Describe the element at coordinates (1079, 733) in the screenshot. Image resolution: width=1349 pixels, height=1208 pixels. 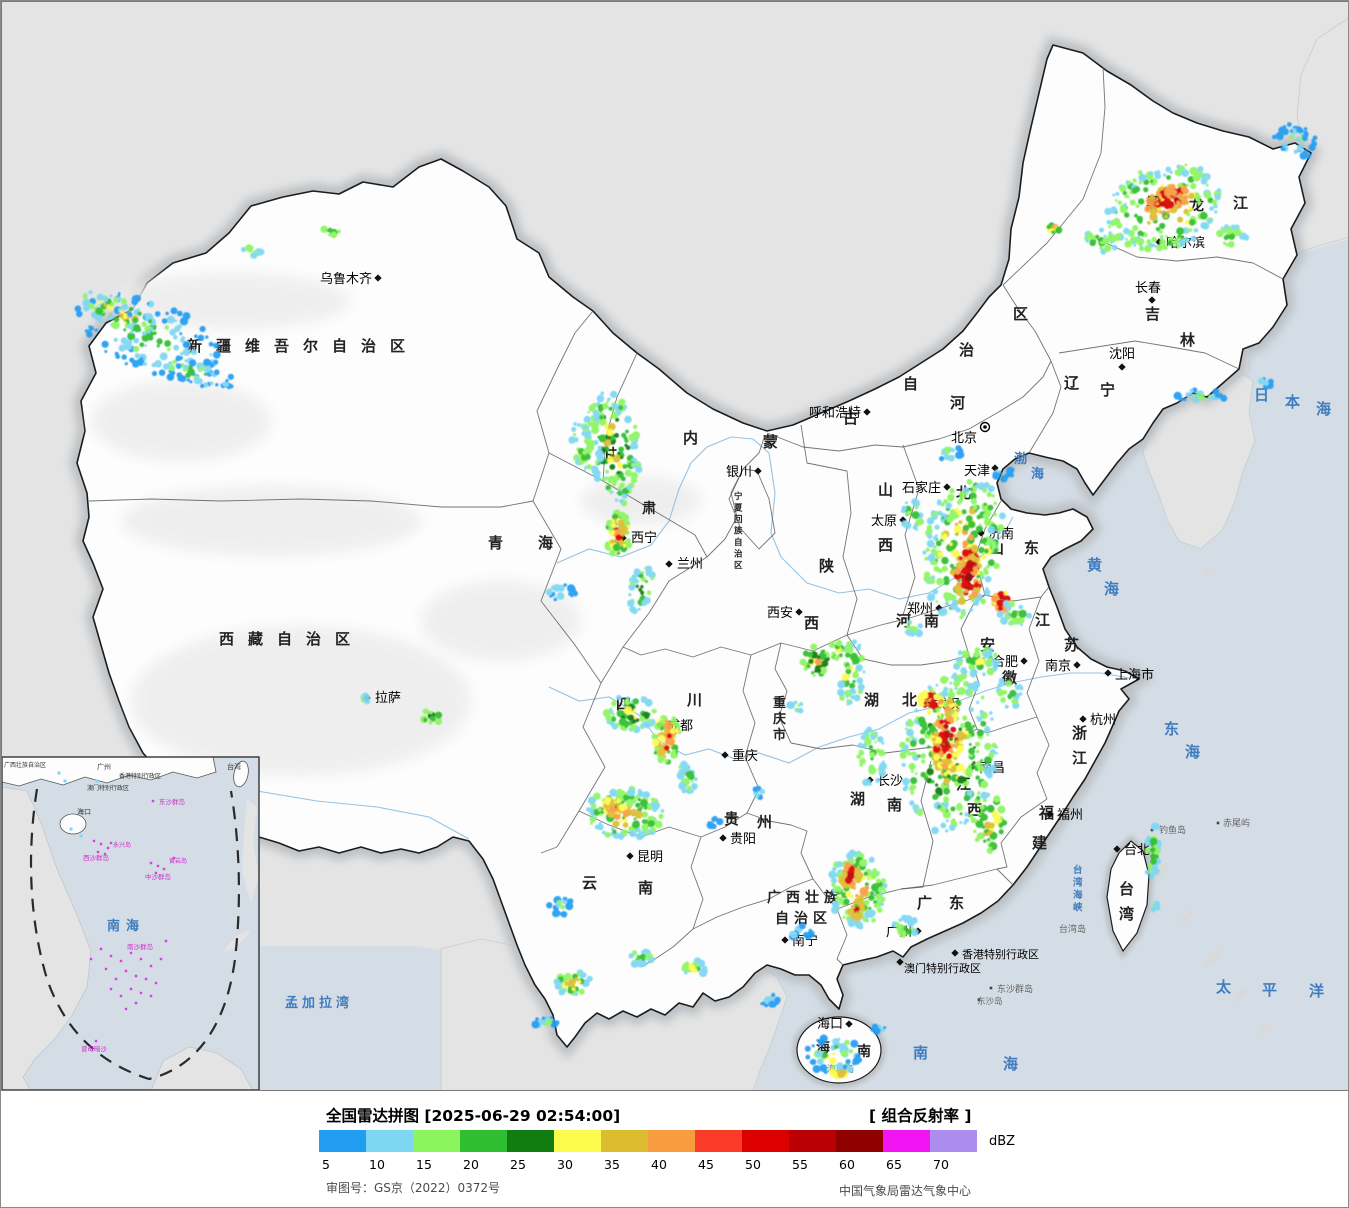
I see `map-label: 浙` at that location.